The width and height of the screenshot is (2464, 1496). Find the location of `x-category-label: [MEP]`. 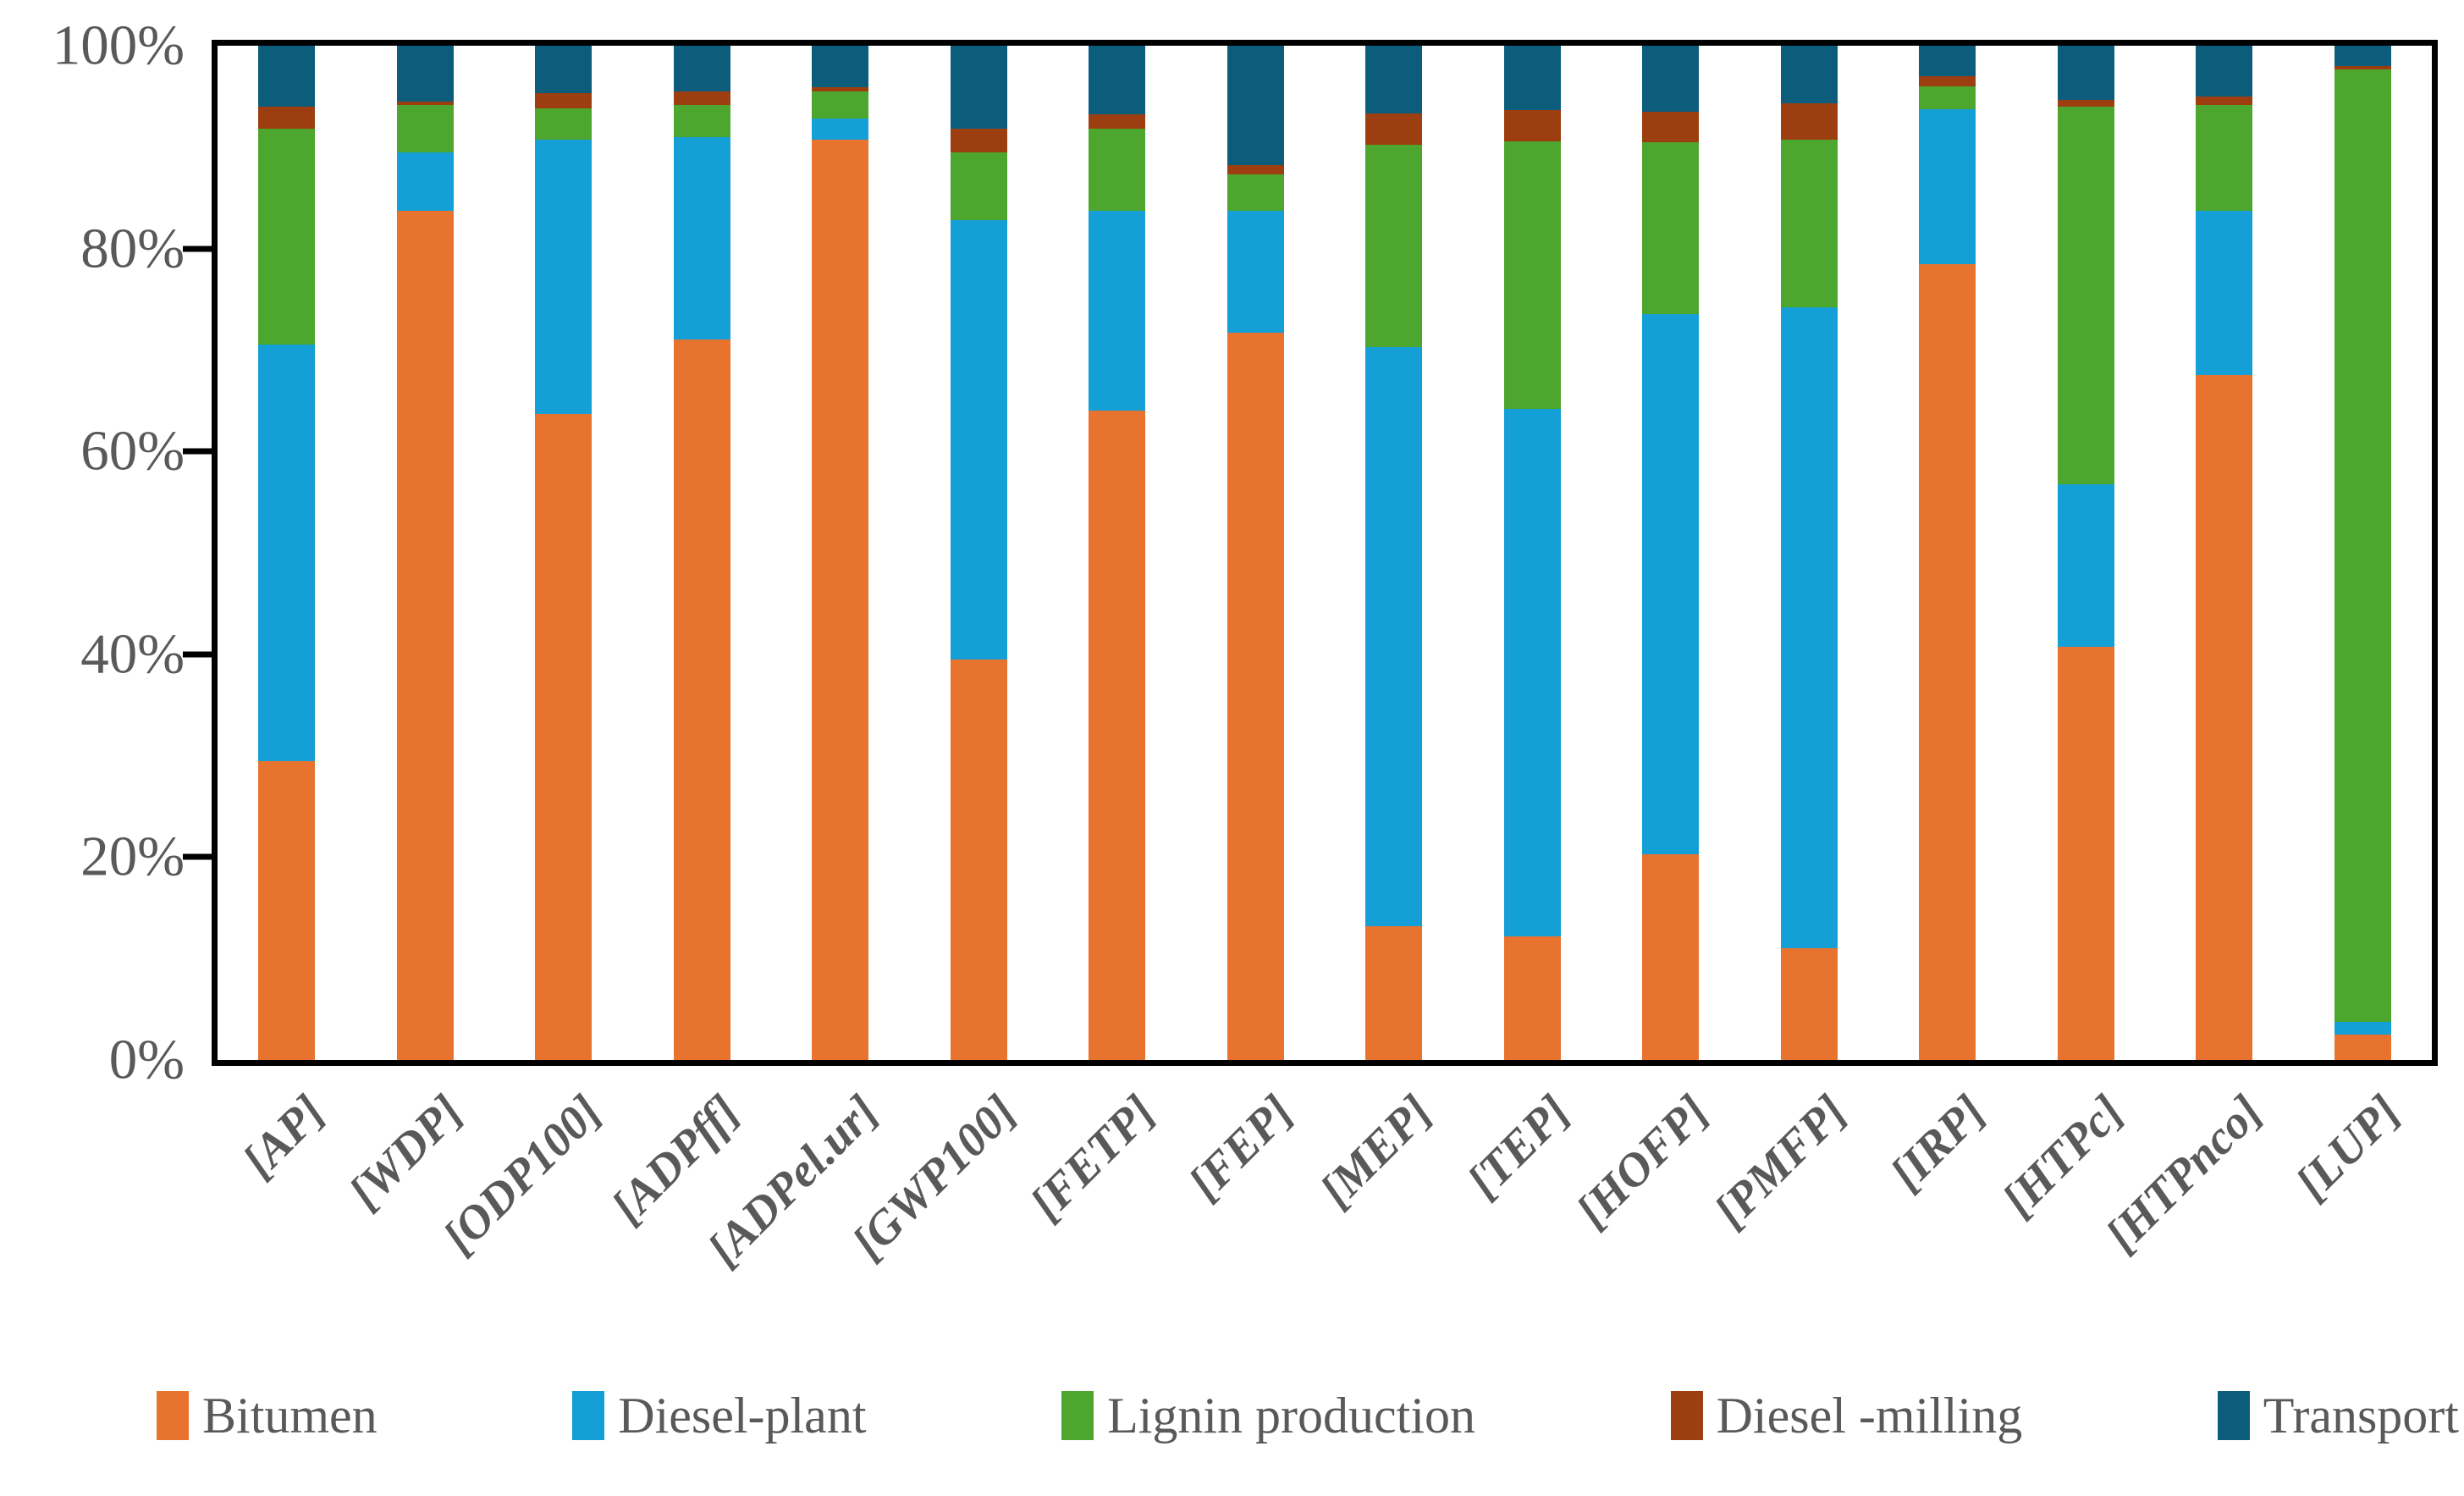

x-category-label: [MEP] is located at coordinates (1375, 1151).